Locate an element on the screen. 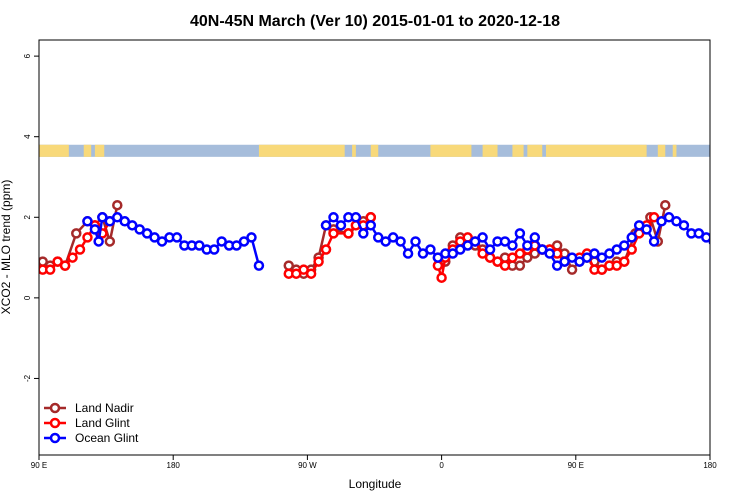  y-tick-label: 4 is located at coordinates (27, 136).